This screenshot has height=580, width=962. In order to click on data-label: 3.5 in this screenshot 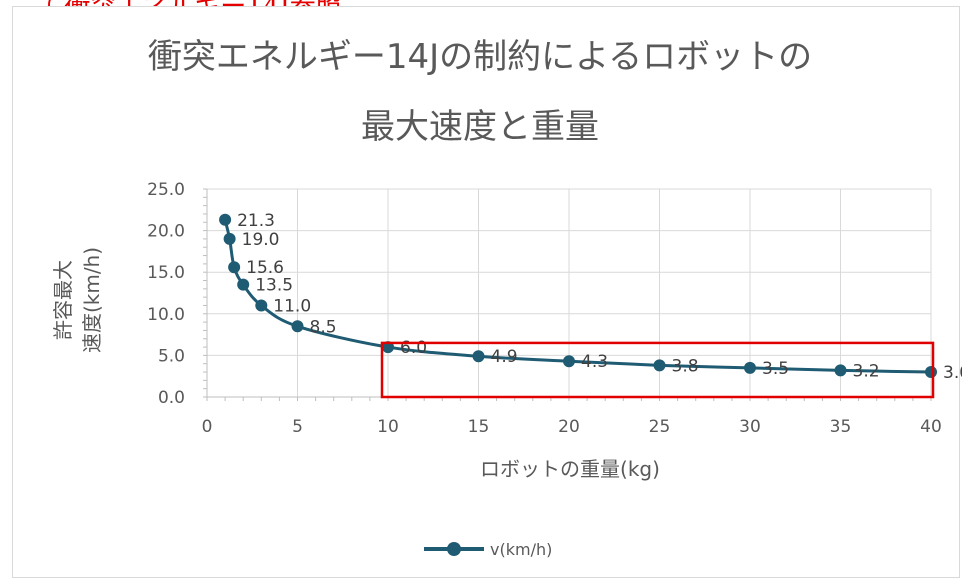, I will do `click(775, 369)`.